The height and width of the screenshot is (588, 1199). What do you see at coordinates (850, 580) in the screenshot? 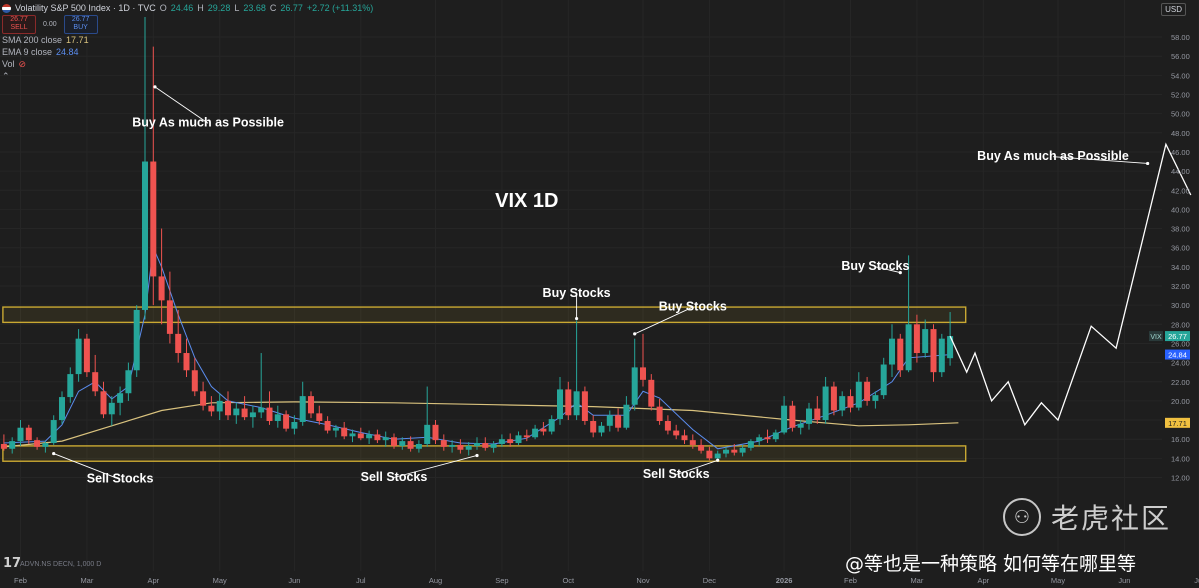
I see `x-tick-label: Feb` at bounding box center [850, 580].